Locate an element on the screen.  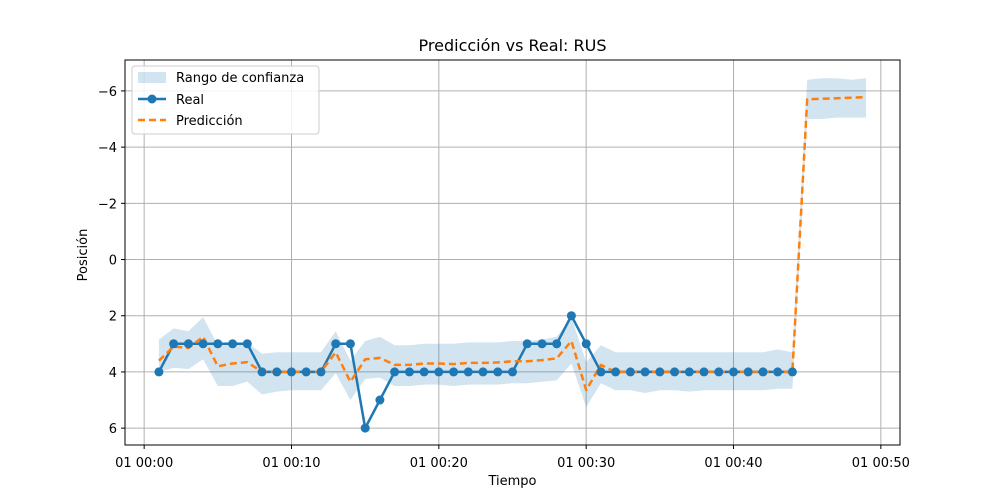
x-tick-label: 01 00:50 is located at coordinates (881, 463).